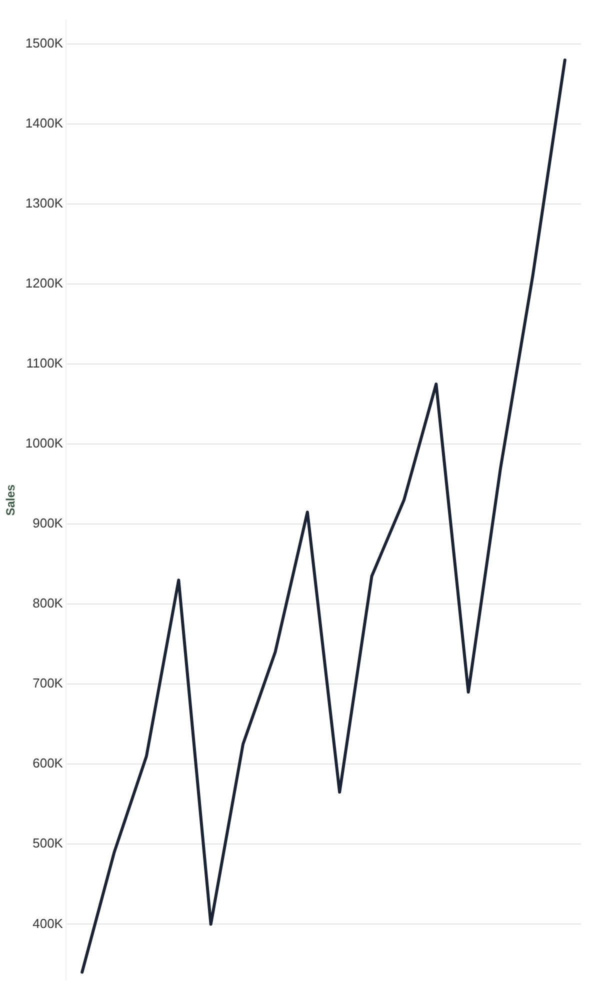 The width and height of the screenshot is (591, 991). What do you see at coordinates (48, 523) in the screenshot?
I see `y-tick-label: 900K` at bounding box center [48, 523].